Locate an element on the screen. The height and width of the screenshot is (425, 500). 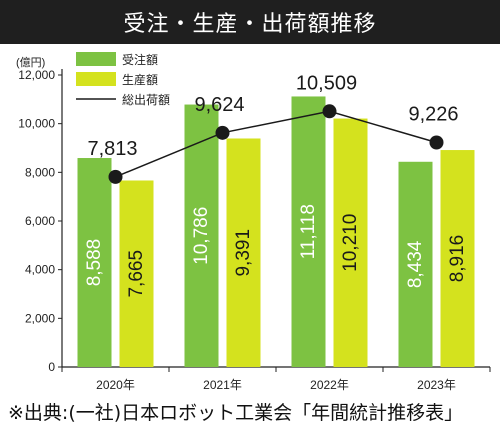
y-tick-label: 10,000 is located at coordinates (36, 124).